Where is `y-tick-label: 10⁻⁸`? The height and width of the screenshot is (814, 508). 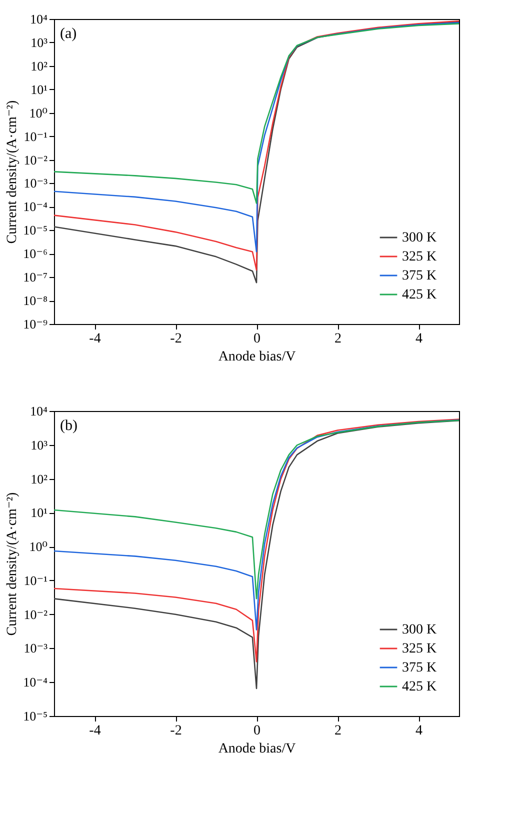
y-tick-label: 10⁻⁸ is located at coordinates (35, 300).